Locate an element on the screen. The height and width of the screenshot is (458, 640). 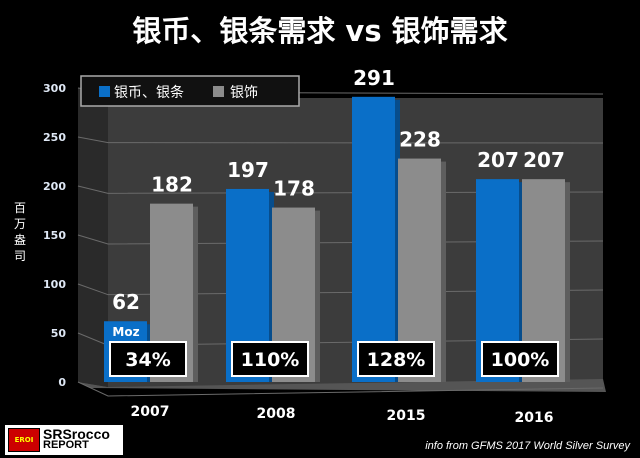
y-tick-label: 50 is located at coordinates (59, 333).